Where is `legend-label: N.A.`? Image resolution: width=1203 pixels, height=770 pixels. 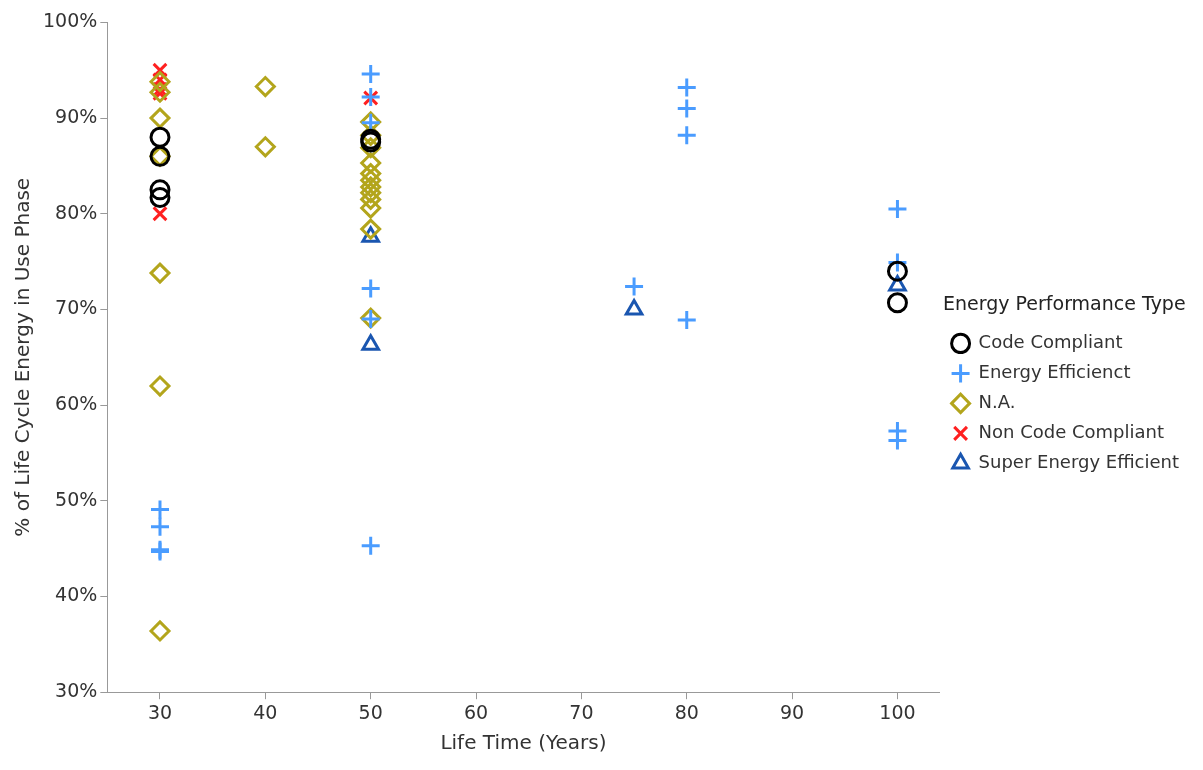 legend-label: N.A. is located at coordinates (997, 402).